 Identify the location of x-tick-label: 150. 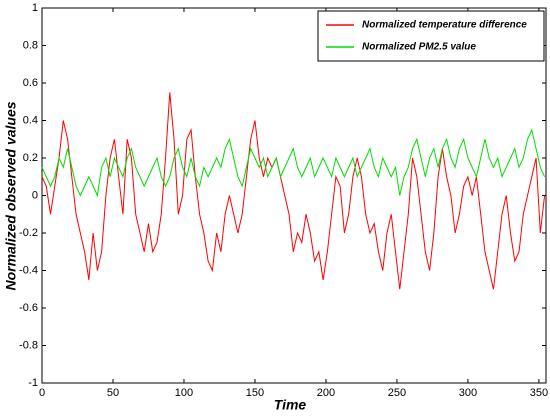
(255, 393).